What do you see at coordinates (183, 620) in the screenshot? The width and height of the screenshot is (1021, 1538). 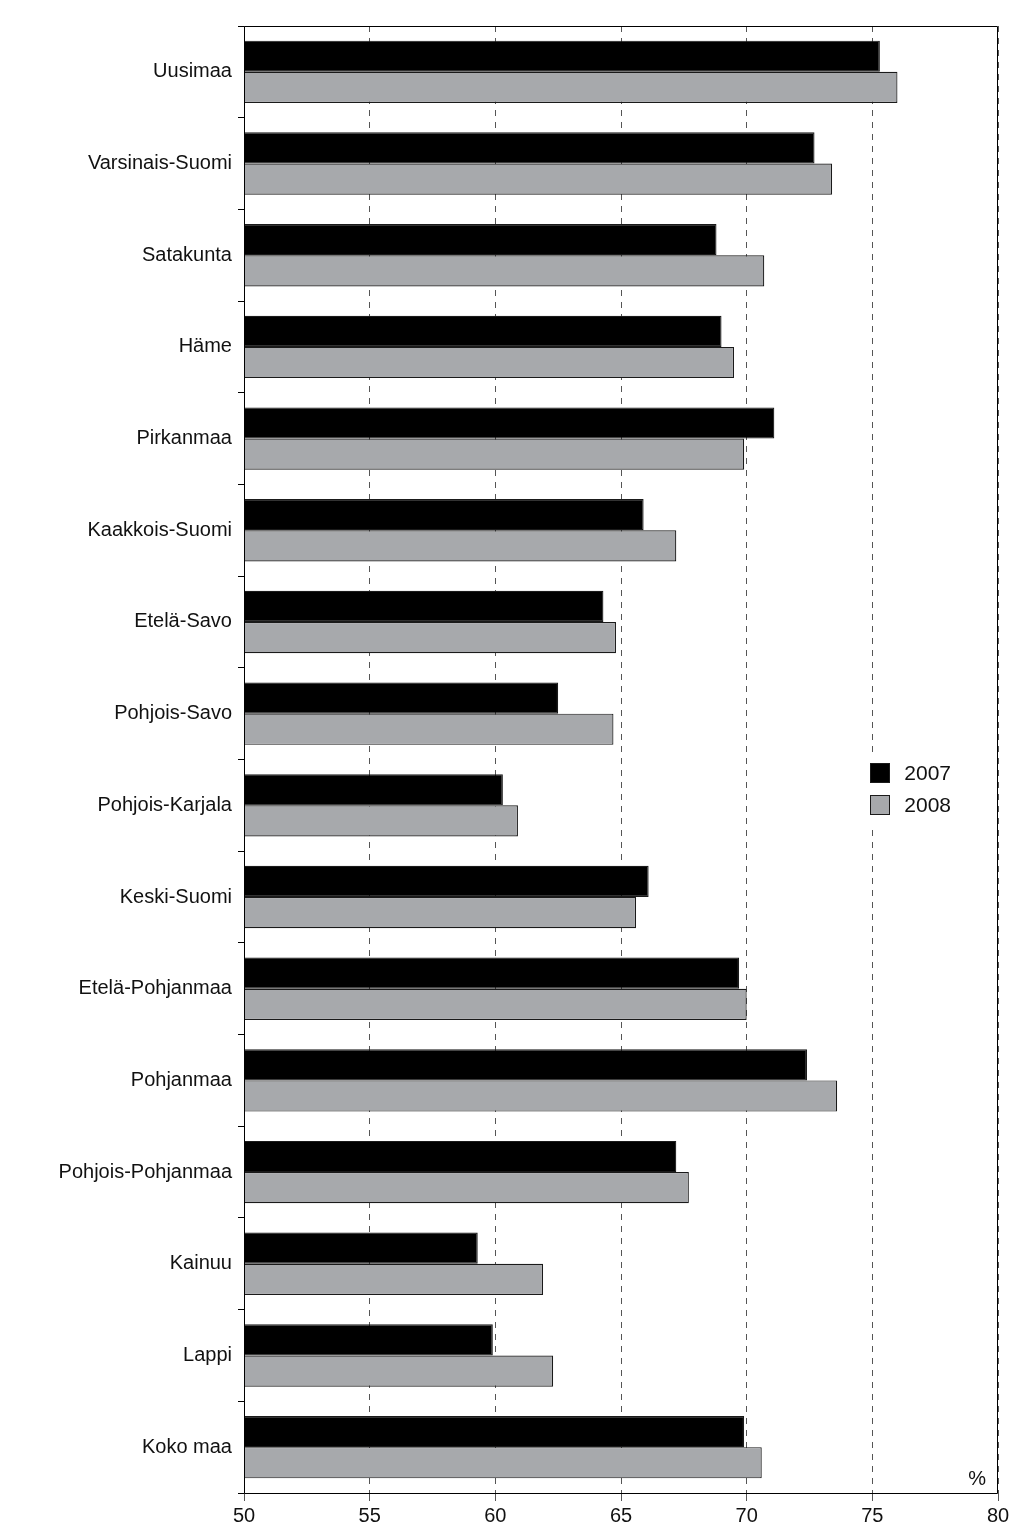 I see `y-tick-label: Etelä-Savo` at bounding box center [183, 620].